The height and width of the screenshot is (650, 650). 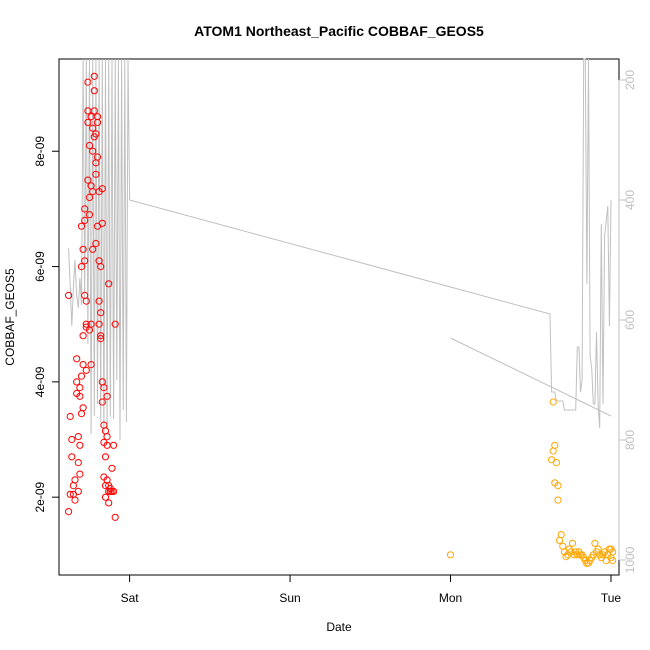 What do you see at coordinates (40, 497) in the screenshot?
I see `y-tick-label: 2e-09` at bounding box center [40, 497].